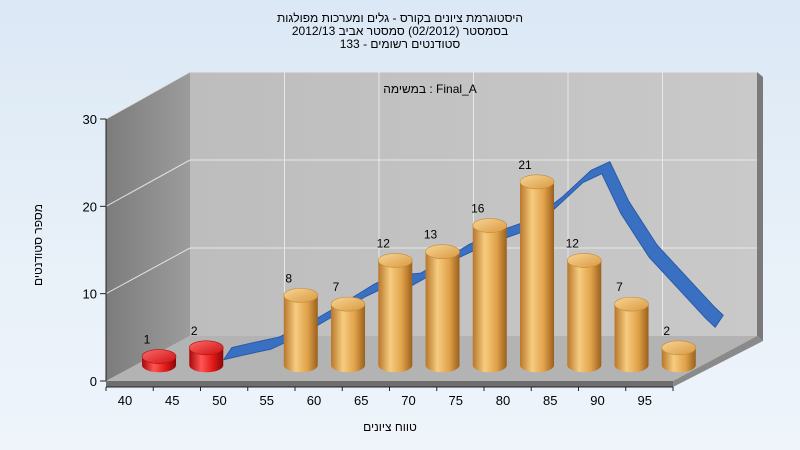 The image size is (800, 450). Describe the element at coordinates (400, 31) in the screenshot. I see `chart-title-line-2: בסמסטר (02/2012) סמסטר אביב 2012/13` at that location.